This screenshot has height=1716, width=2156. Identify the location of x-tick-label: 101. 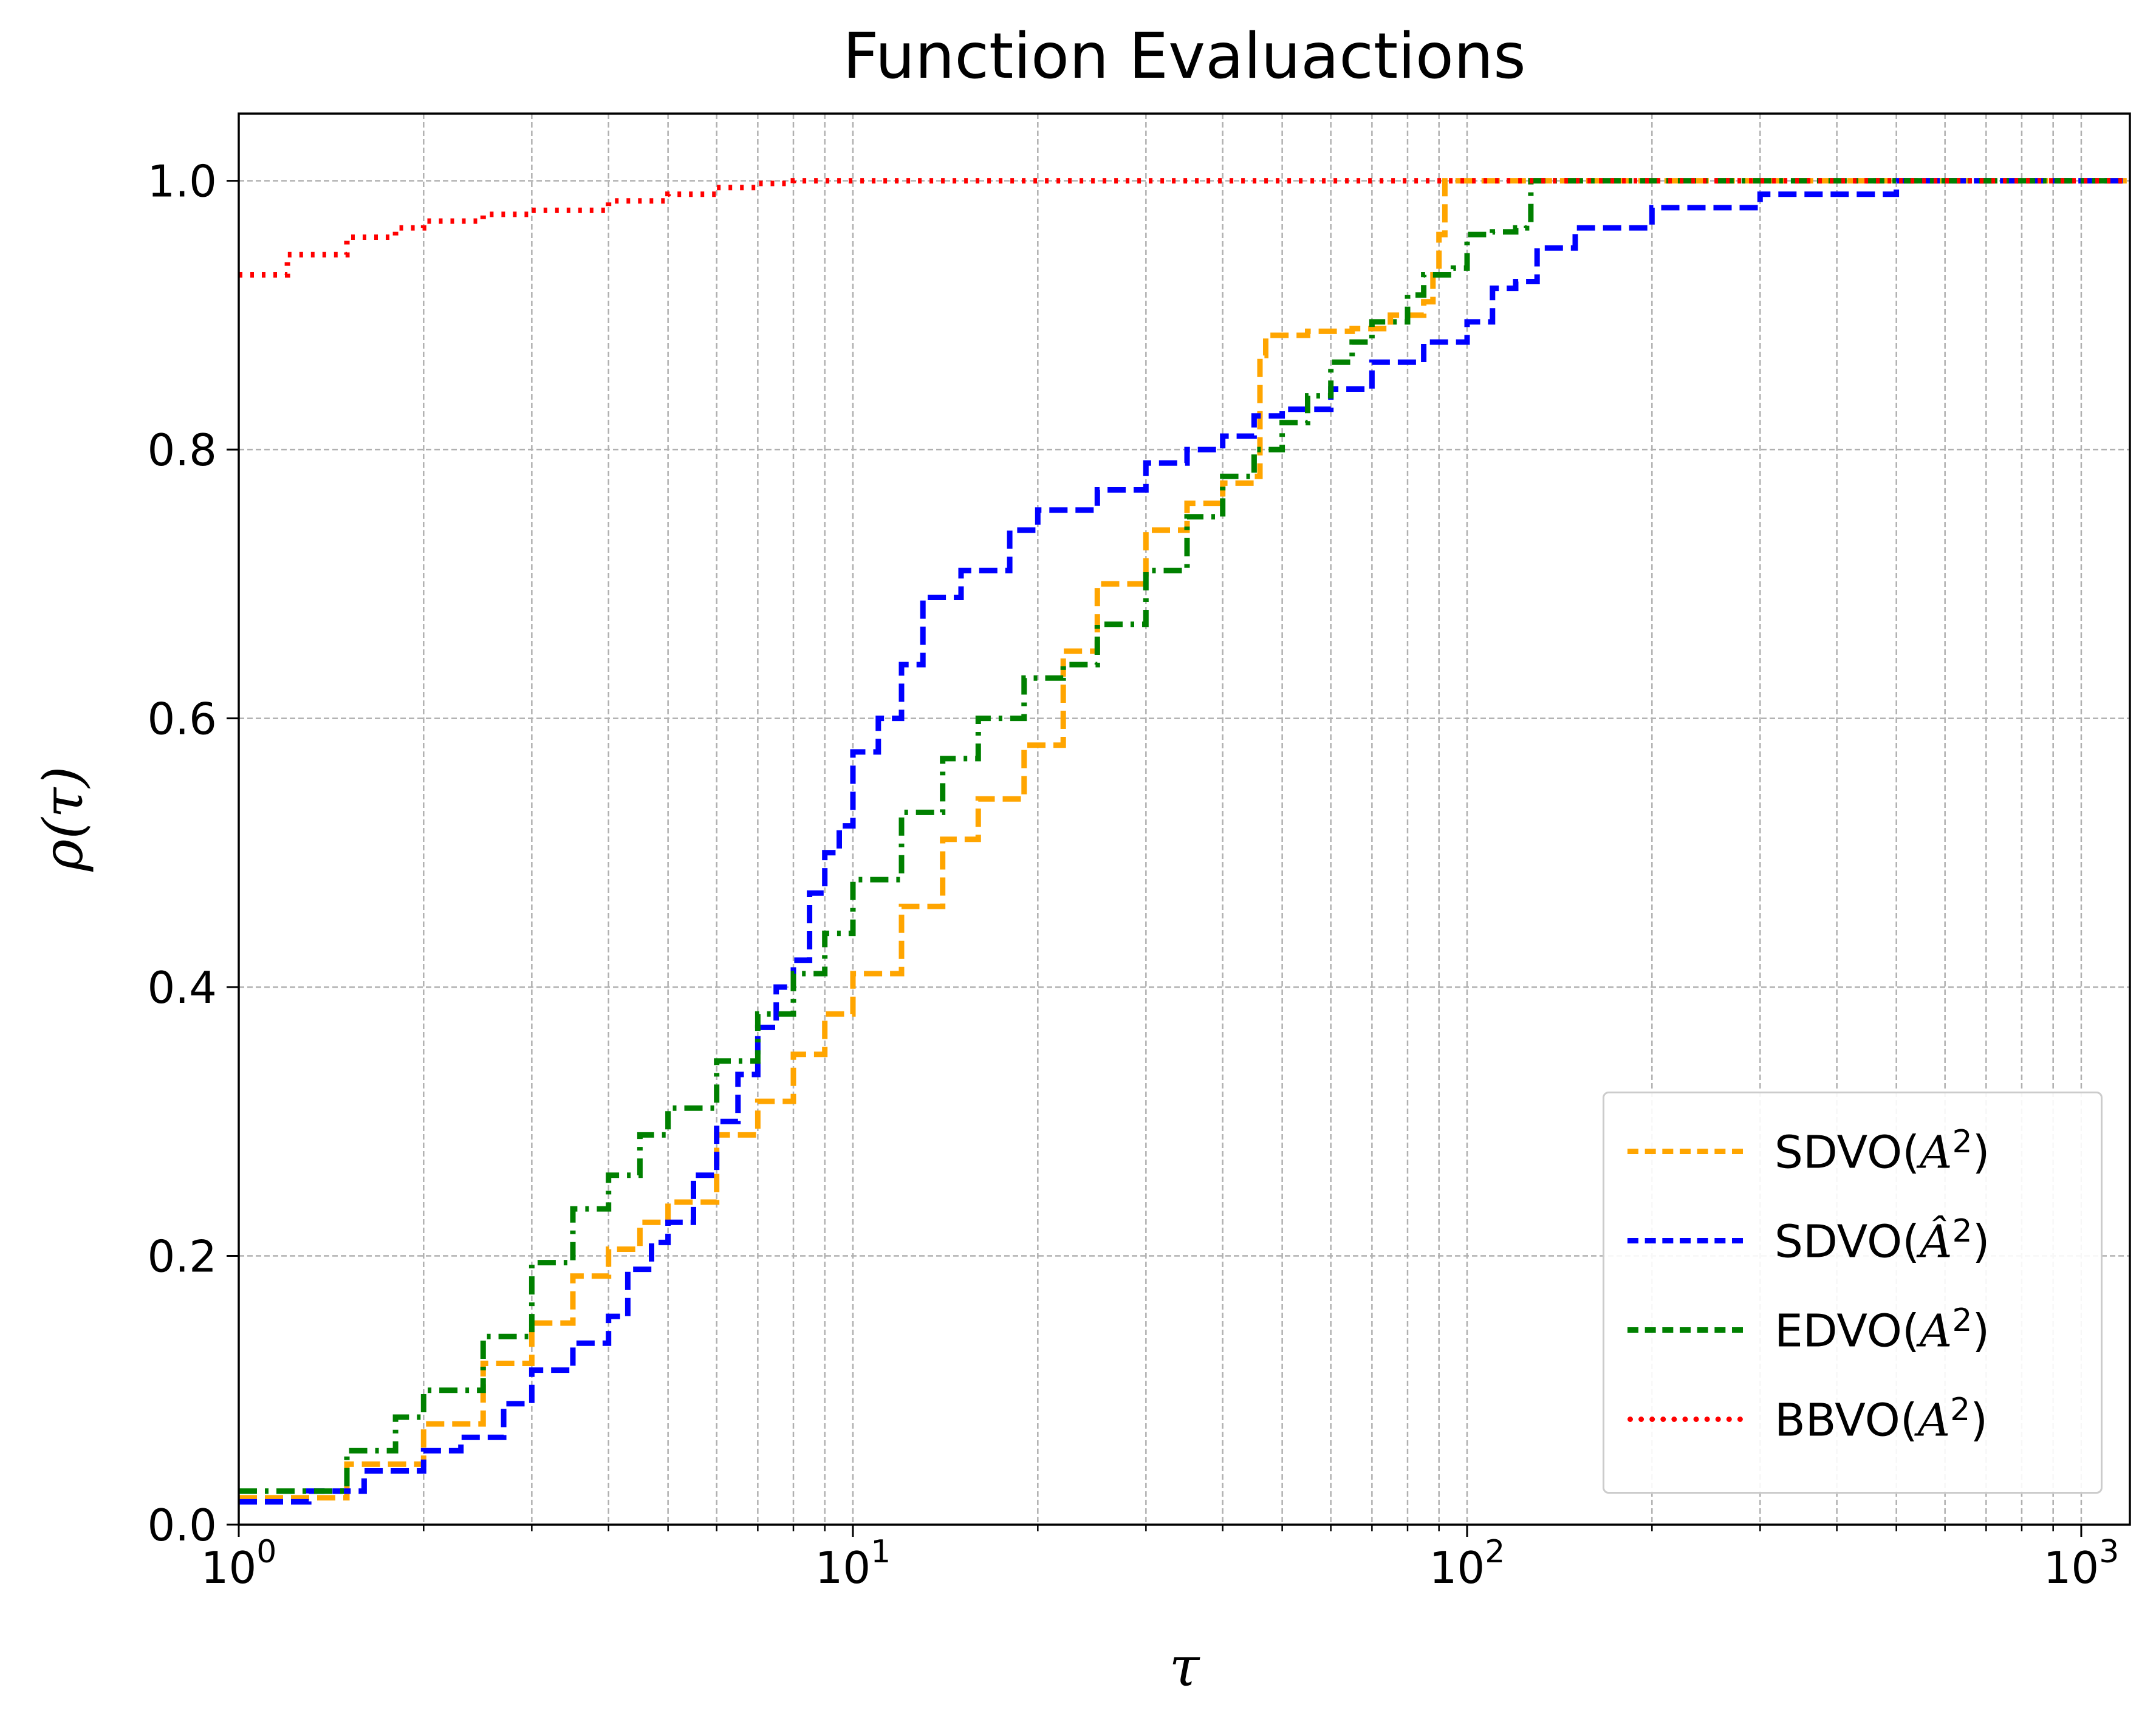
(853, 1563).